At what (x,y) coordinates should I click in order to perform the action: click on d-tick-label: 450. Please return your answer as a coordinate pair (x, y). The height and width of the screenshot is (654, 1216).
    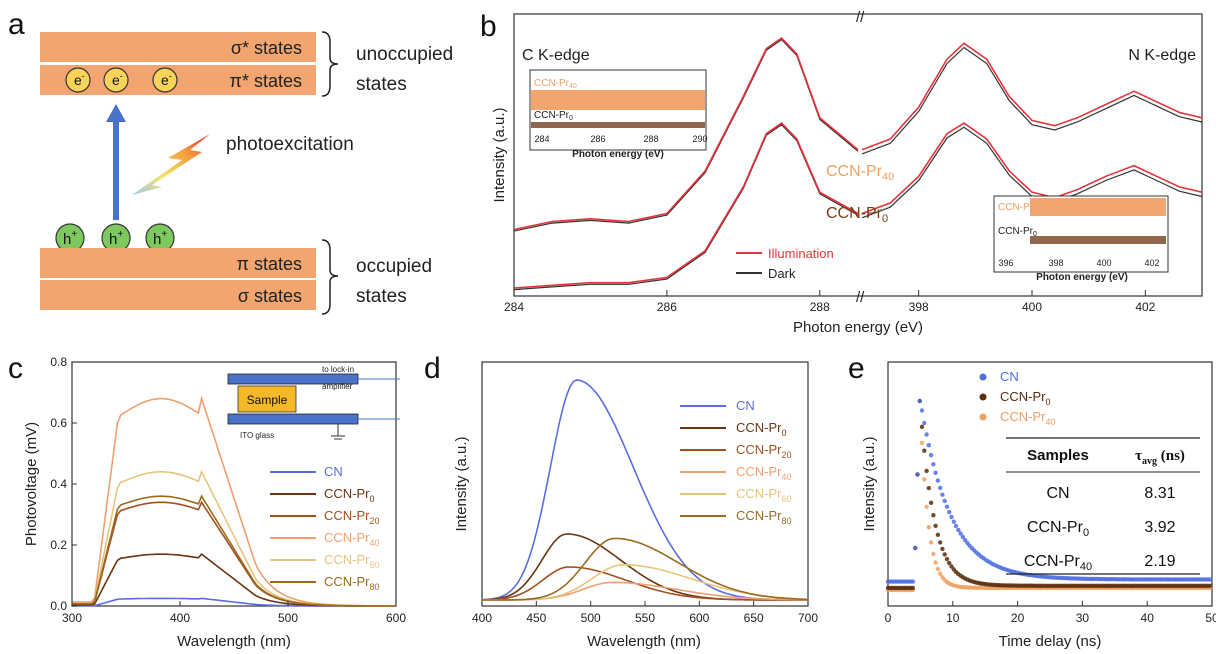
    Looking at the image, I should click on (536, 618).